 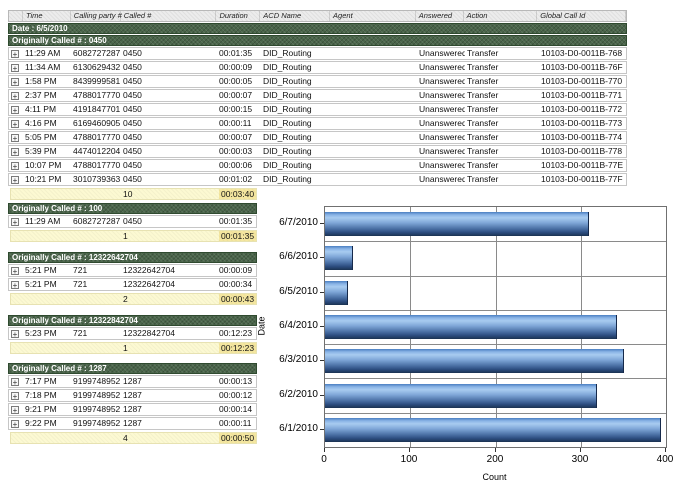 What do you see at coordinates (149, 333) in the screenshot?
I see `row-cell: 12322842704` at bounding box center [149, 333].